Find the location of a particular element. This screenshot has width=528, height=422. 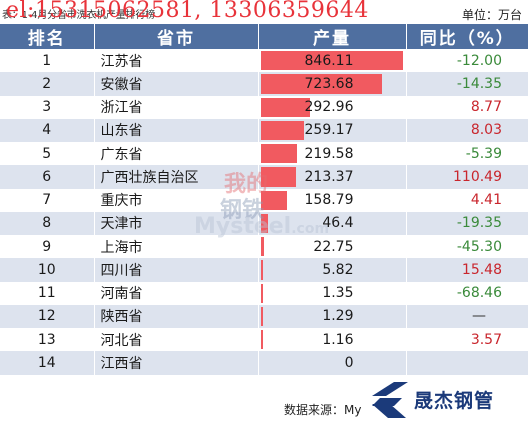

table-row: 8 天津市 46.4 -19.35 is located at coordinates (264, 223).